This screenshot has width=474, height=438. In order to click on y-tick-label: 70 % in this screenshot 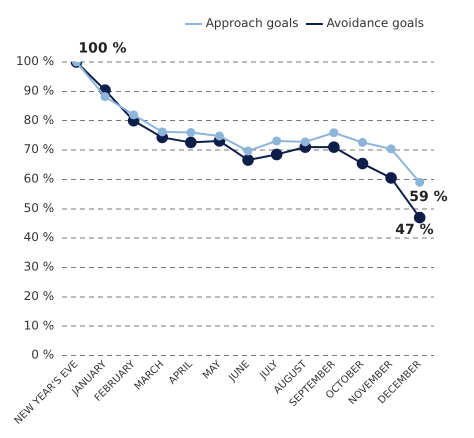, I will do `click(39, 149)`.